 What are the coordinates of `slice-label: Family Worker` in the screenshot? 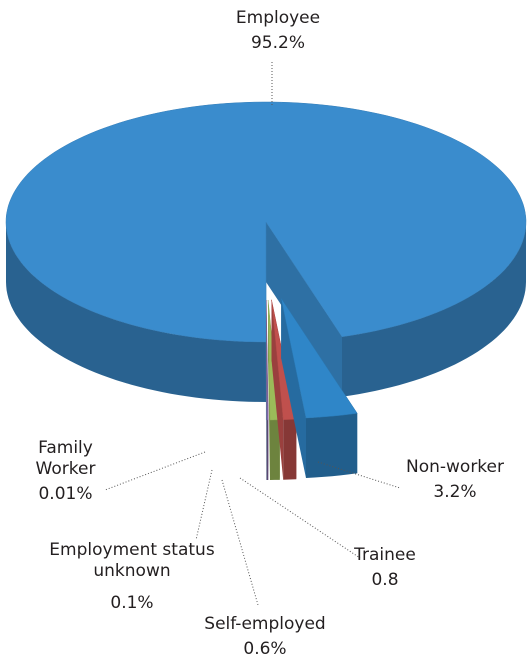 It's located at (65, 458).